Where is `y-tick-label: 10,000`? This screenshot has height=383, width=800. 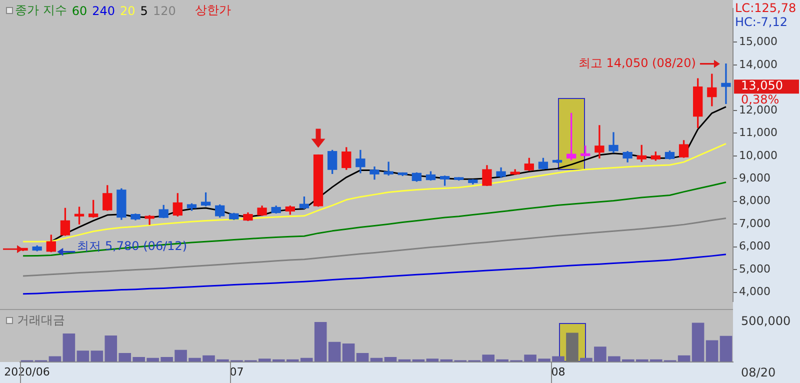
y-tick-label: 10,000 is located at coordinates (758, 155).